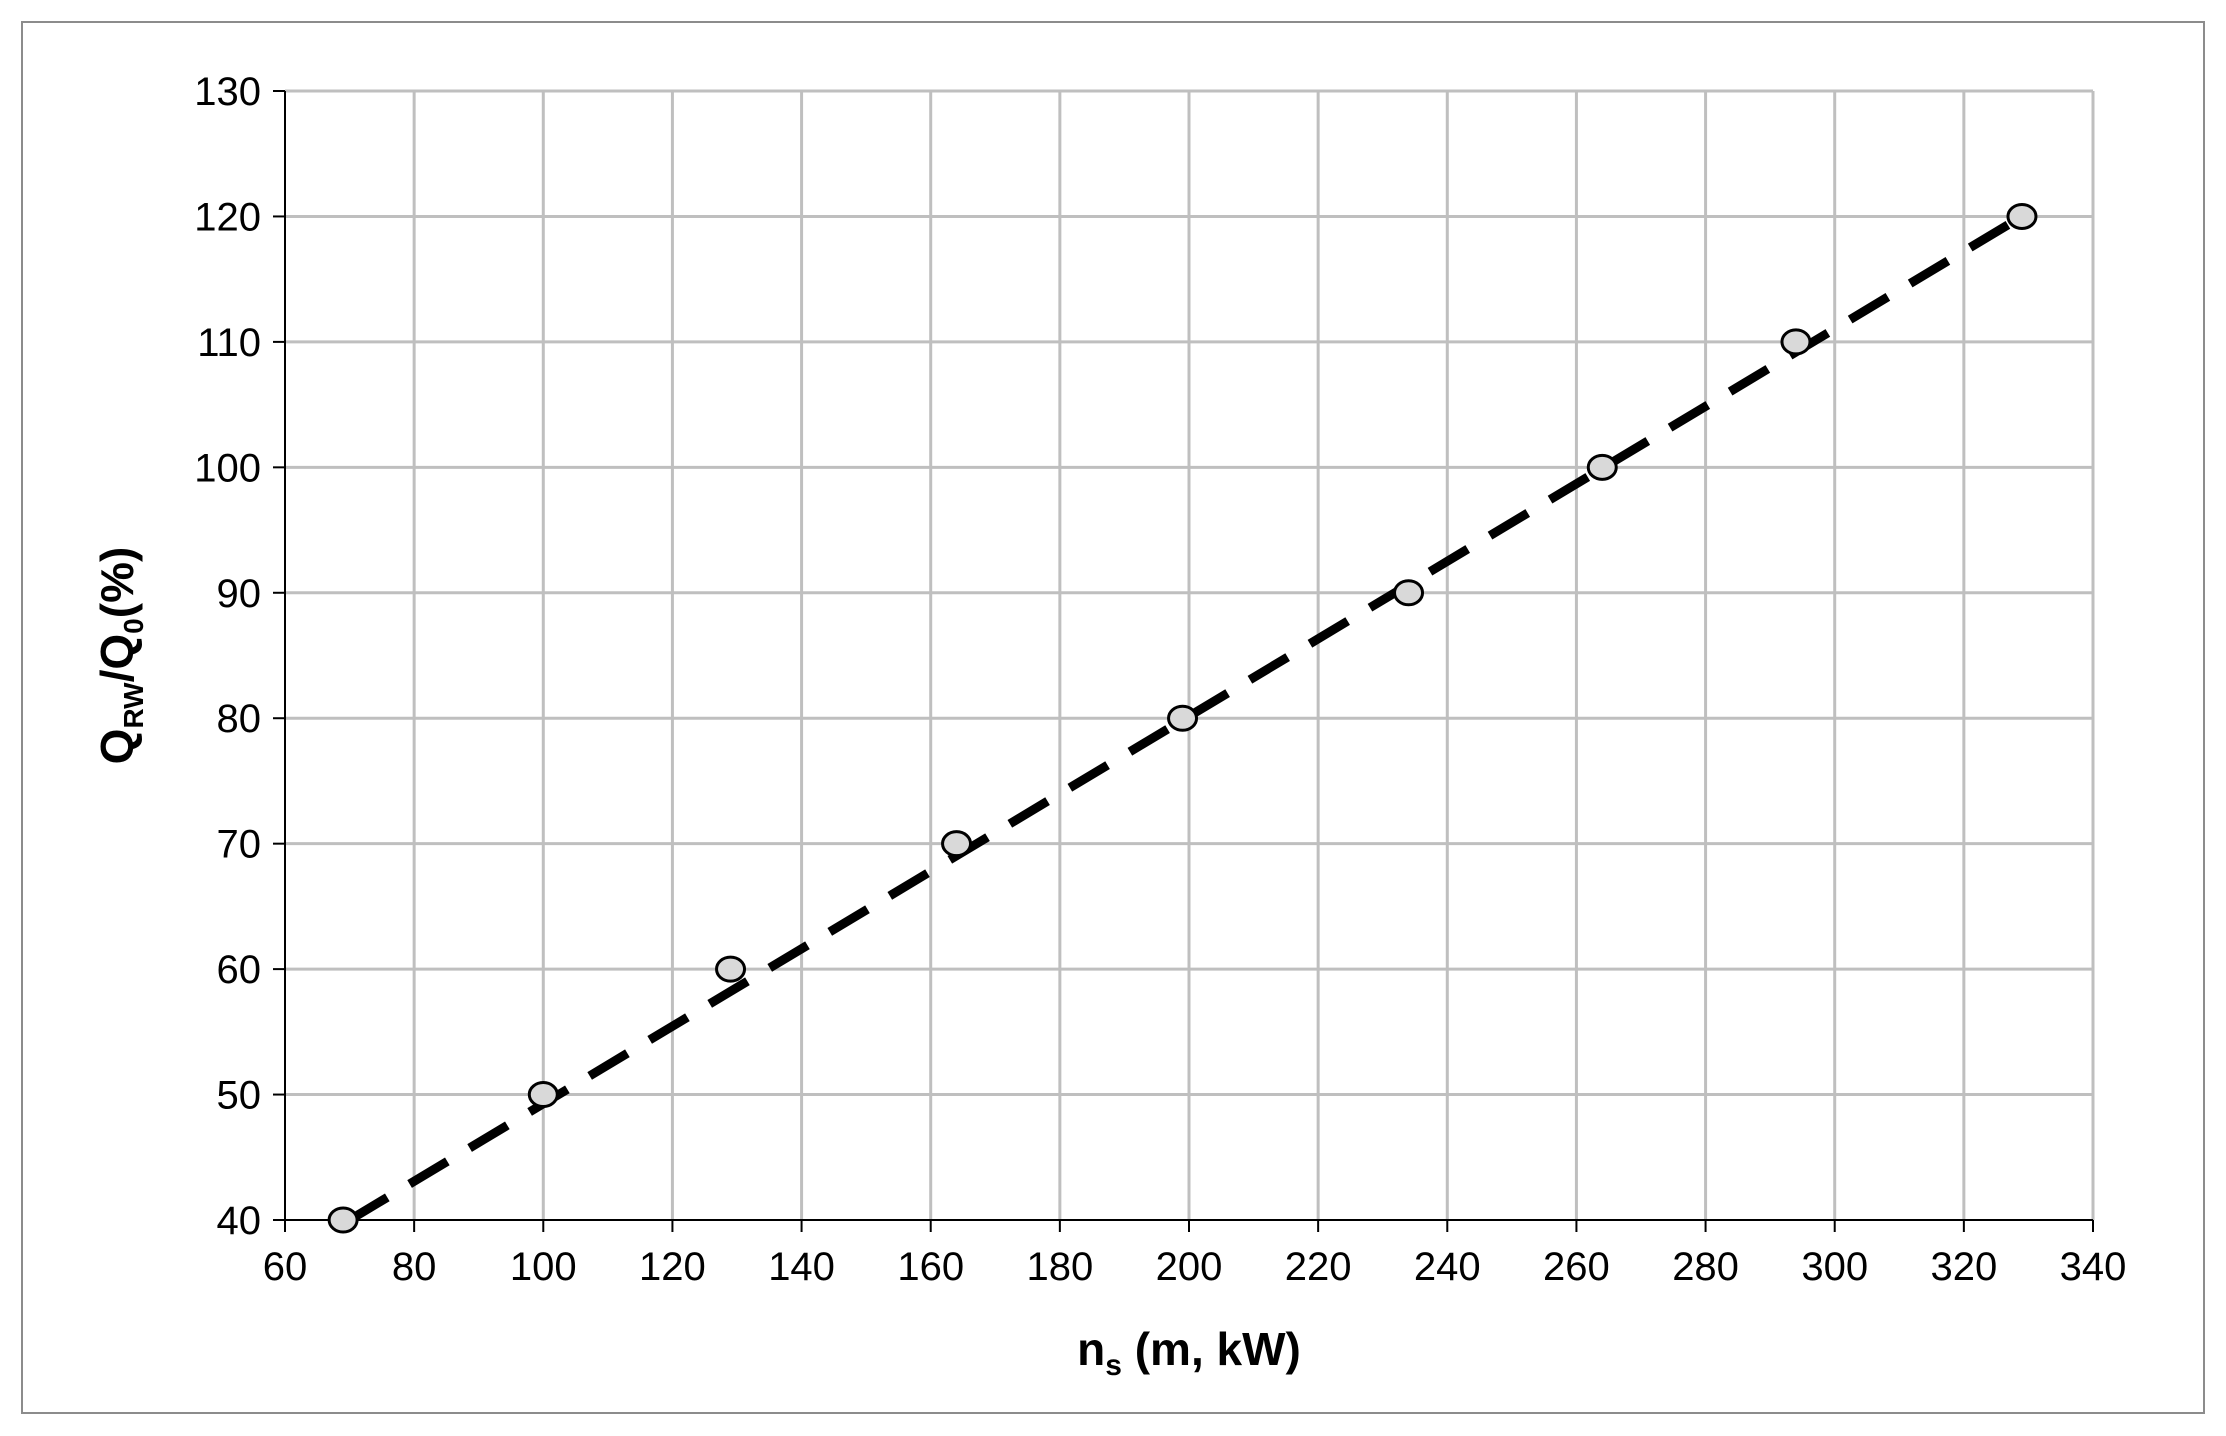 The height and width of the screenshot is (1436, 2226). What do you see at coordinates (117, 747) in the screenshot?
I see `y-axis-title-q1: Q` at bounding box center [117, 747].